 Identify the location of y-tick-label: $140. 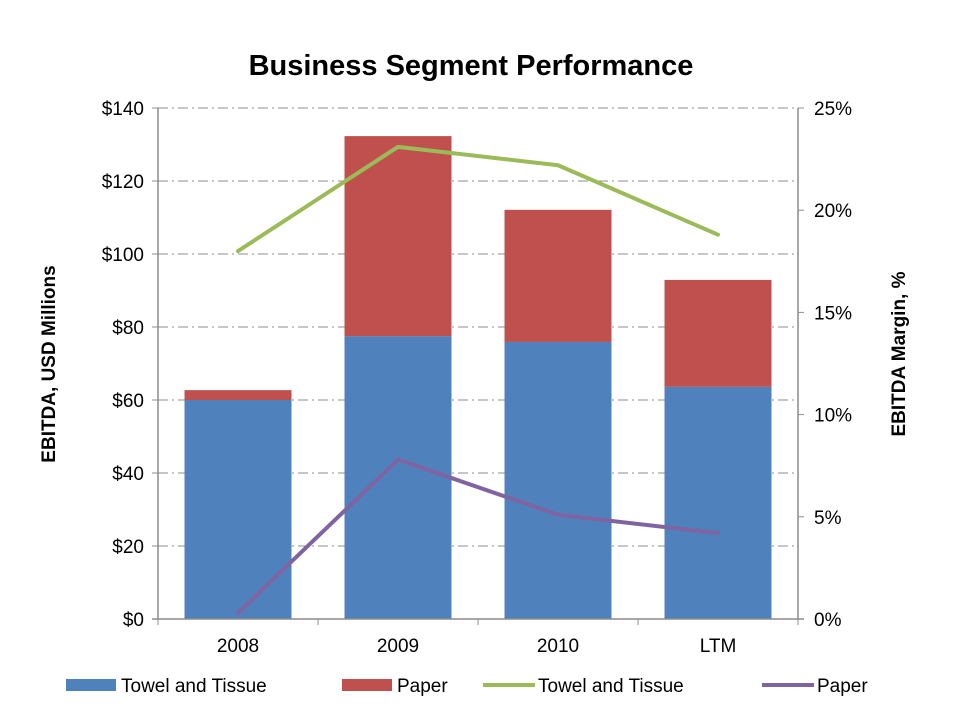
(123, 109).